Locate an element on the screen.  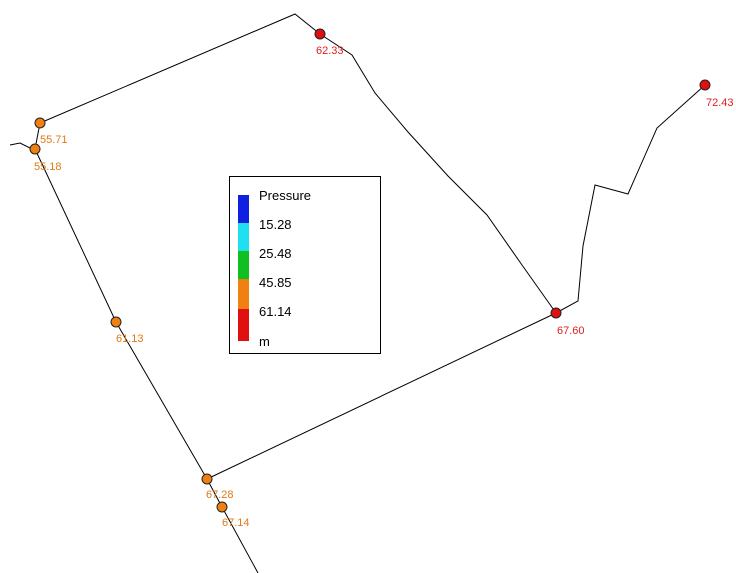
node-pressure-label: 67.60 is located at coordinates (571, 331).